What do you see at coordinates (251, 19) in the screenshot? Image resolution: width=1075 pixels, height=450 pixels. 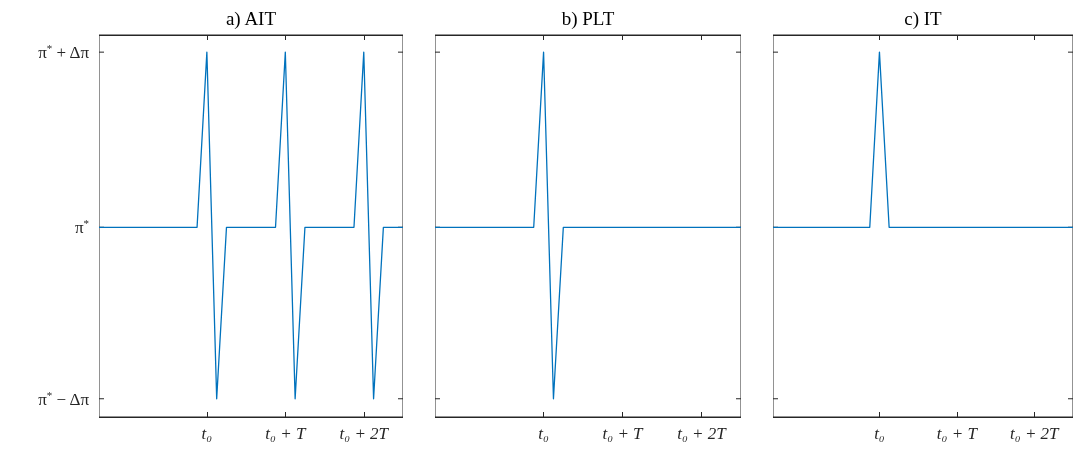 I see `chart-title: a) AIT` at bounding box center [251, 19].